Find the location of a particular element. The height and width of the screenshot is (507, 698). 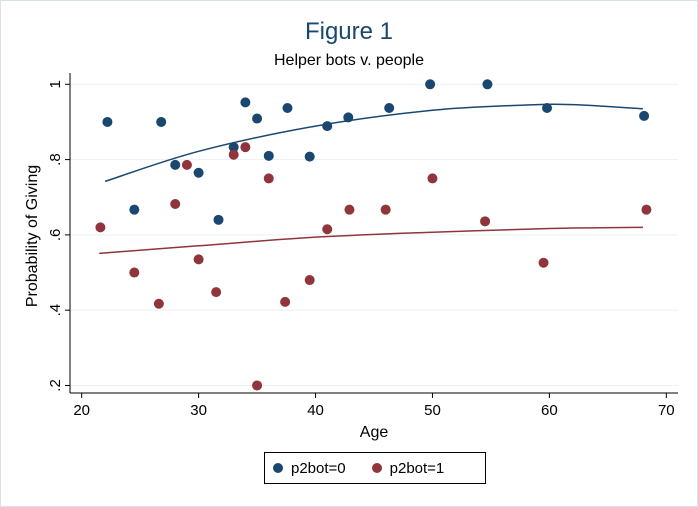

legend-item-series-1: p2bot=1 is located at coordinates (408, 468).